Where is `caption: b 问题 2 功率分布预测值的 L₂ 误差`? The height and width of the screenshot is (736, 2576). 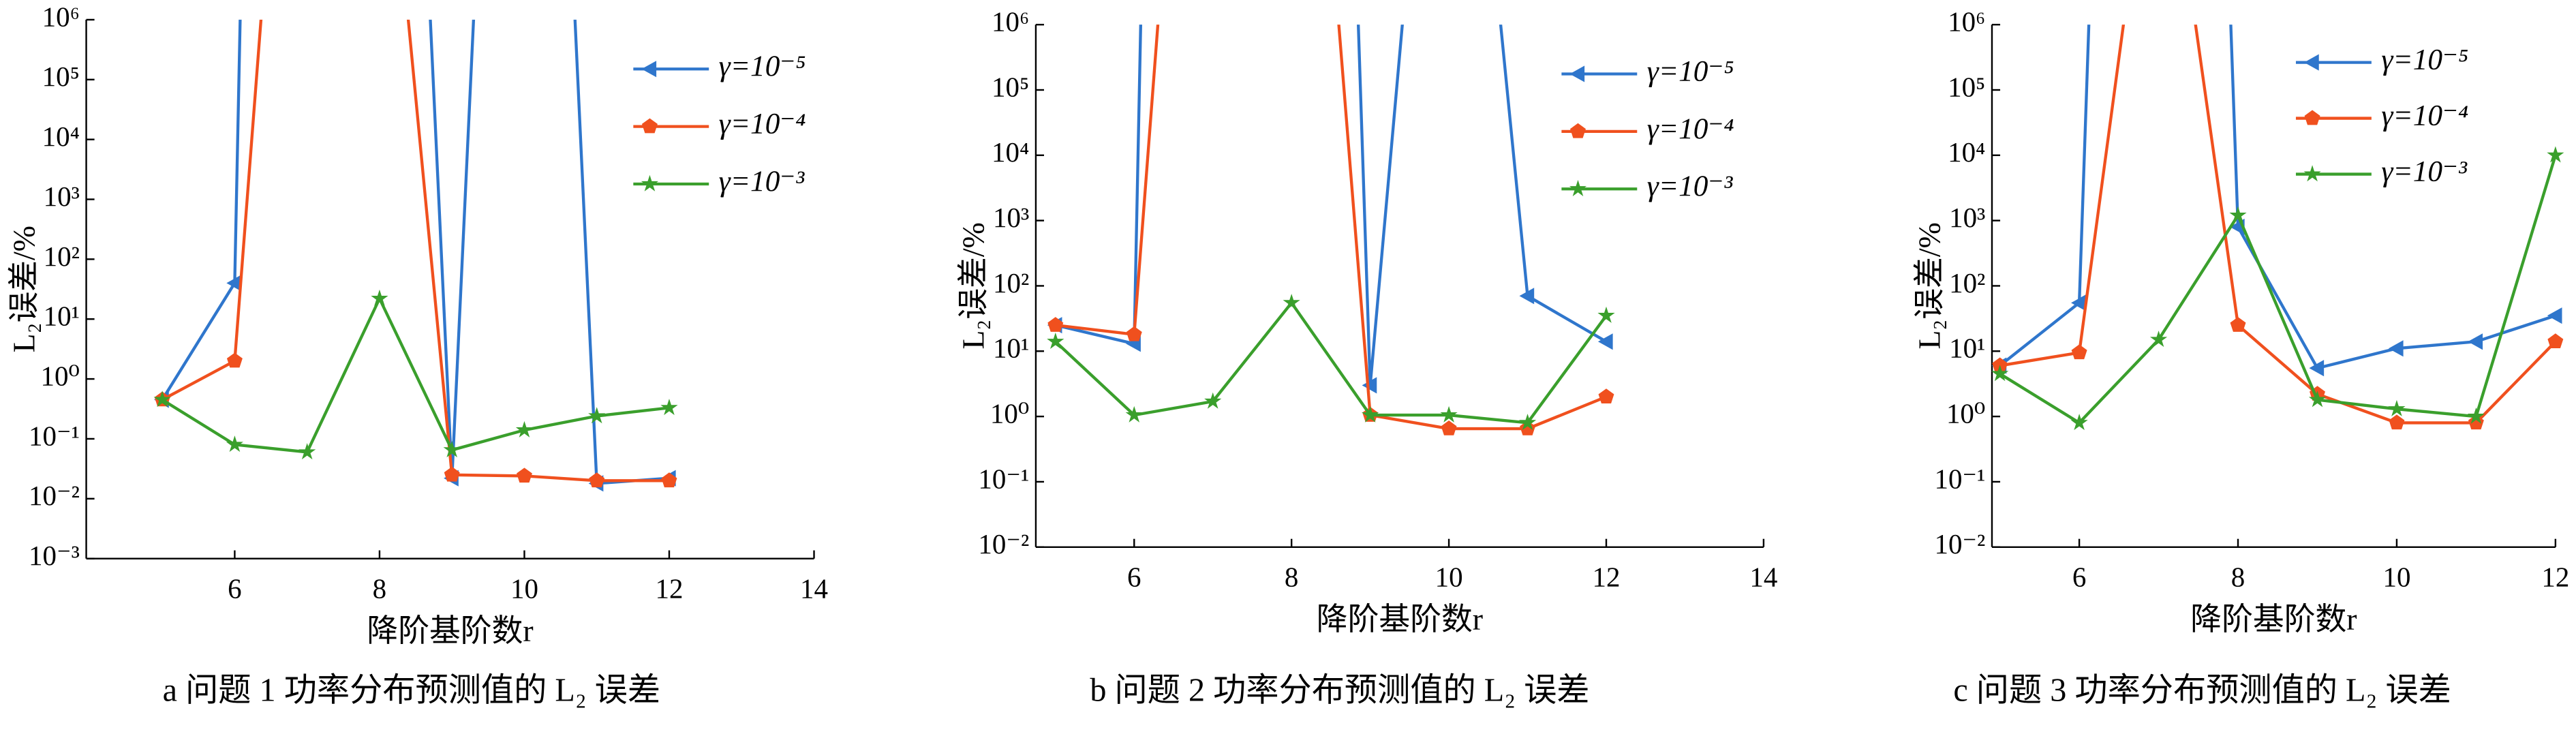 caption: b 问题 2 功率分布预测值的 L₂ 误差 is located at coordinates (1339, 690).